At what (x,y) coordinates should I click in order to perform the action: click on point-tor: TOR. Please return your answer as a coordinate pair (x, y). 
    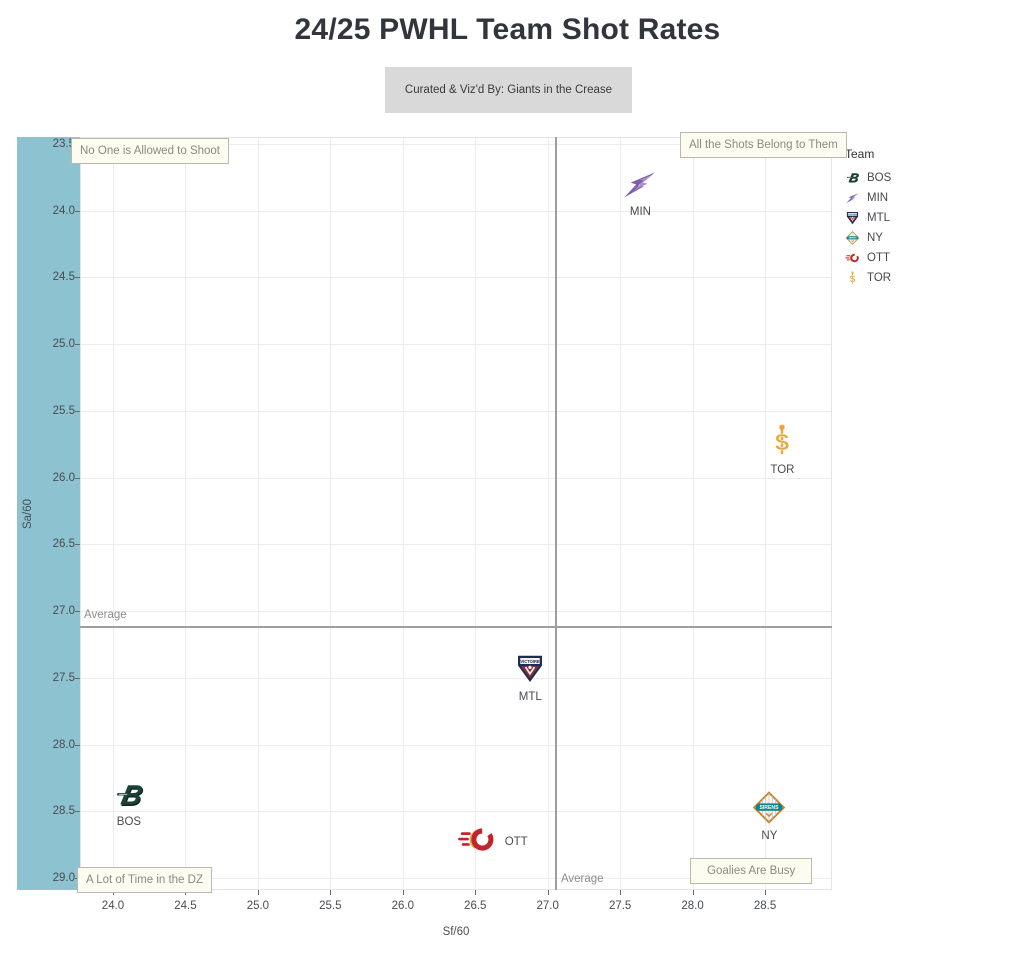
    Looking at the image, I should click on (782, 449).